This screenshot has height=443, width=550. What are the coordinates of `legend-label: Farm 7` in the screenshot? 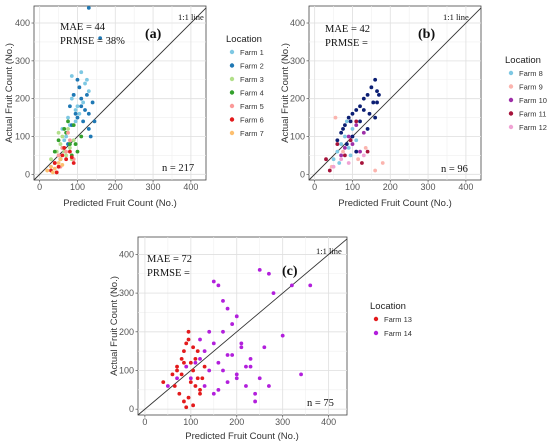 It's located at (252, 133).